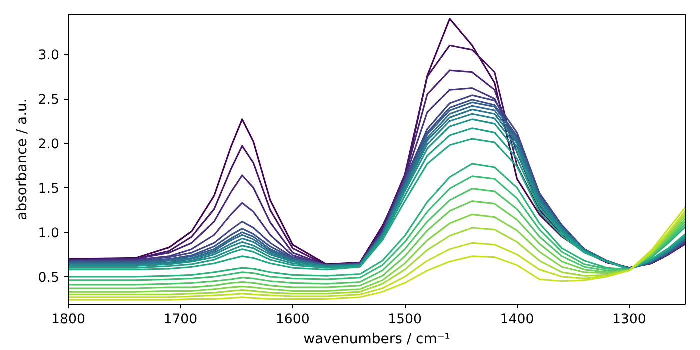 This screenshot has width=700, height=350. What do you see at coordinates (49, 100) in the screenshot?
I see `y-tick-label: 2.5` at bounding box center [49, 100].